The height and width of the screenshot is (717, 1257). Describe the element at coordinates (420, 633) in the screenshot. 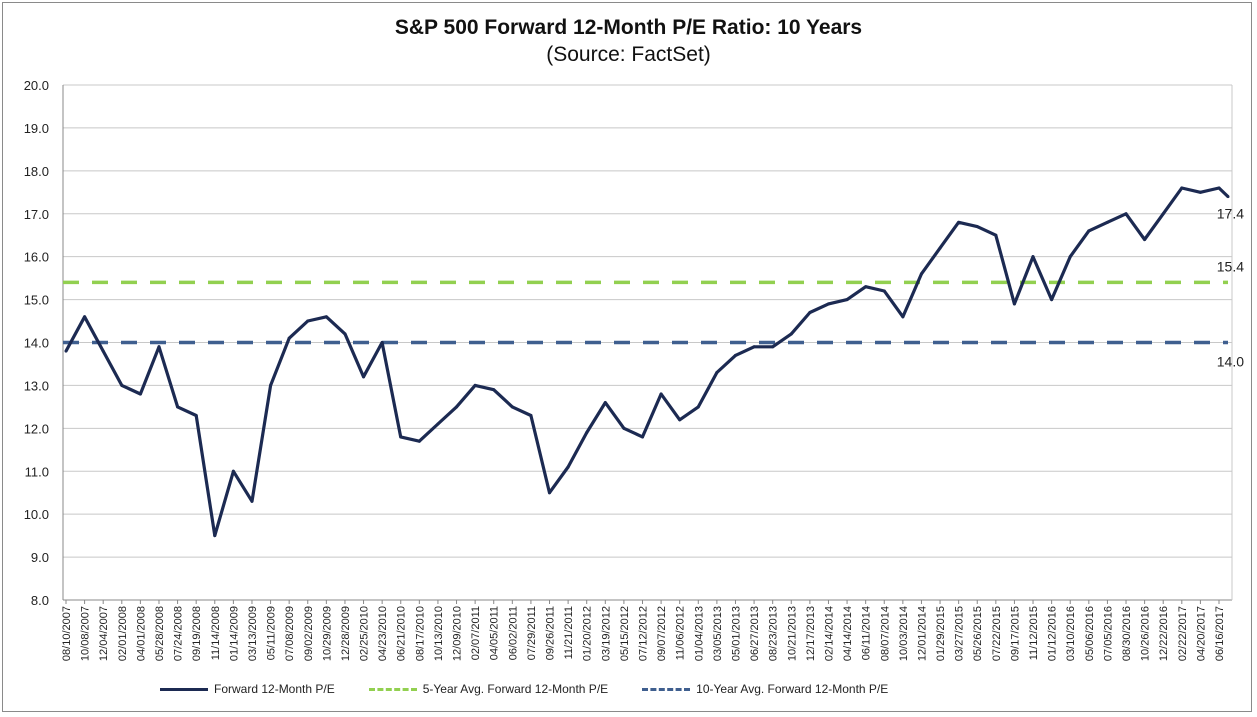

I see `x-tick-label: 08/17/2010` at that location.